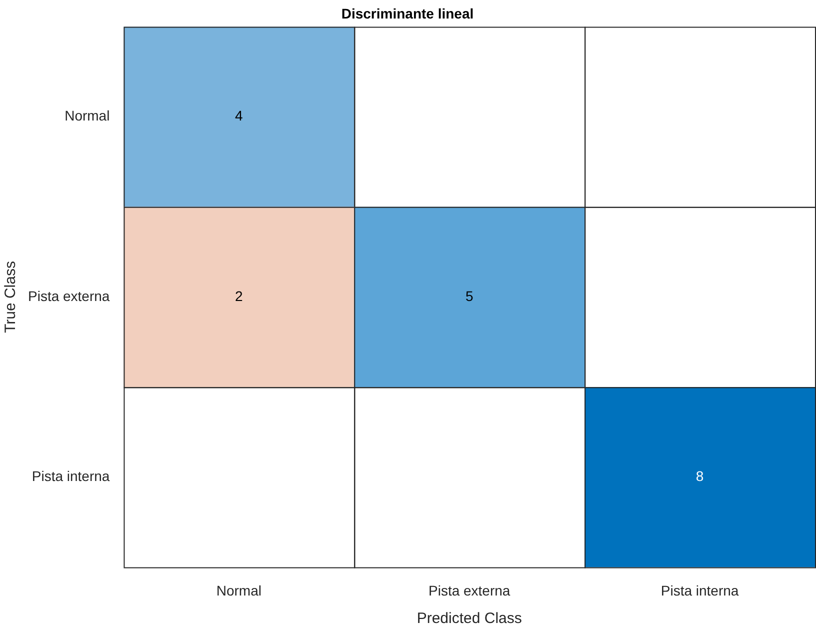 The width and height of the screenshot is (816, 630). Describe the element at coordinates (239, 590) in the screenshot. I see `x-tick-label: Normal` at that location.